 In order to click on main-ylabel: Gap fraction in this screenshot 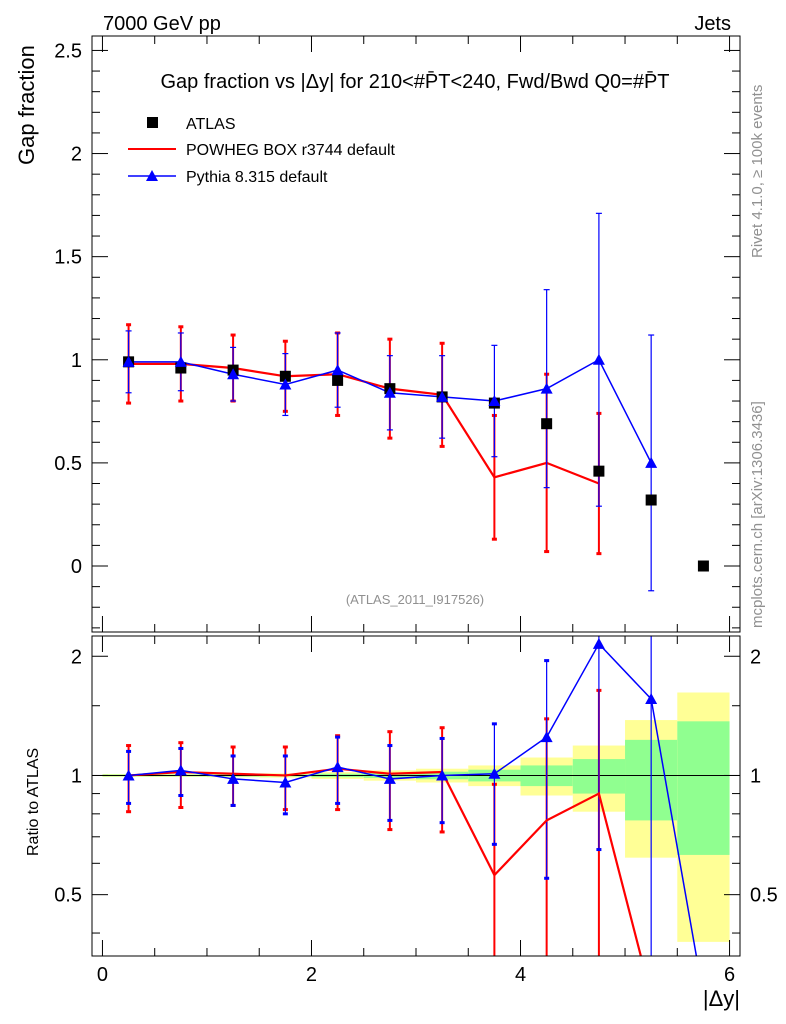, I will do `click(26, 105)`.